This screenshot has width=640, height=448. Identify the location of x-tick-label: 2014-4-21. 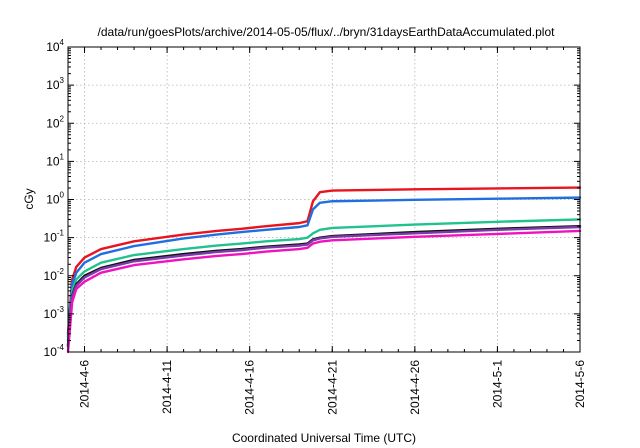
(332, 387).